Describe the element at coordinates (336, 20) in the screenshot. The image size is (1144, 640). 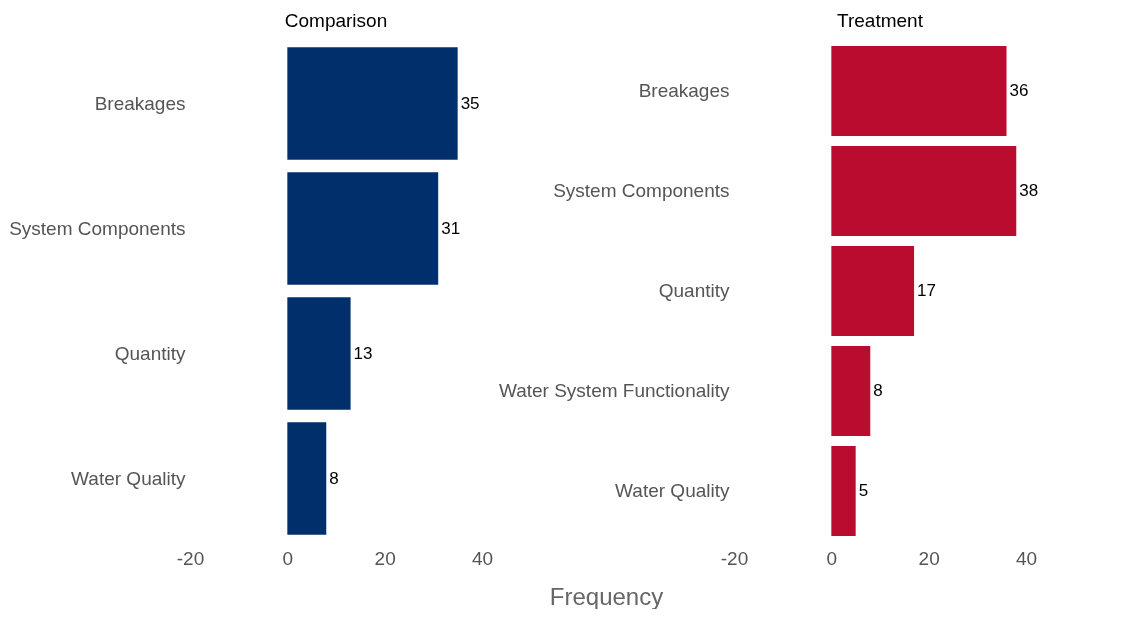
I see `chart-title: Comparison` at that location.